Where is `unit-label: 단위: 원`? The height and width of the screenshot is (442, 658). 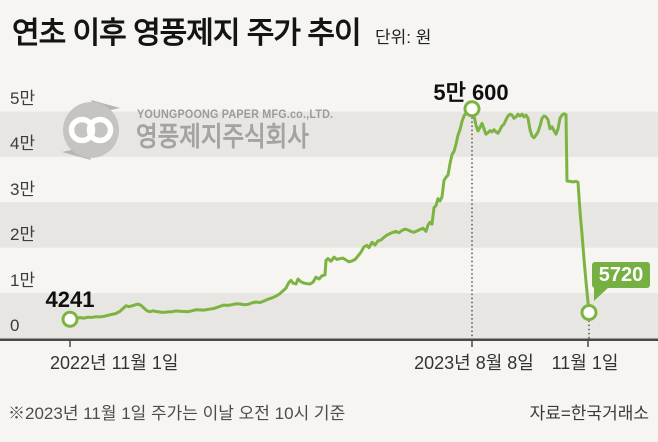
unit-label: 단위: 원 is located at coordinates (403, 37).